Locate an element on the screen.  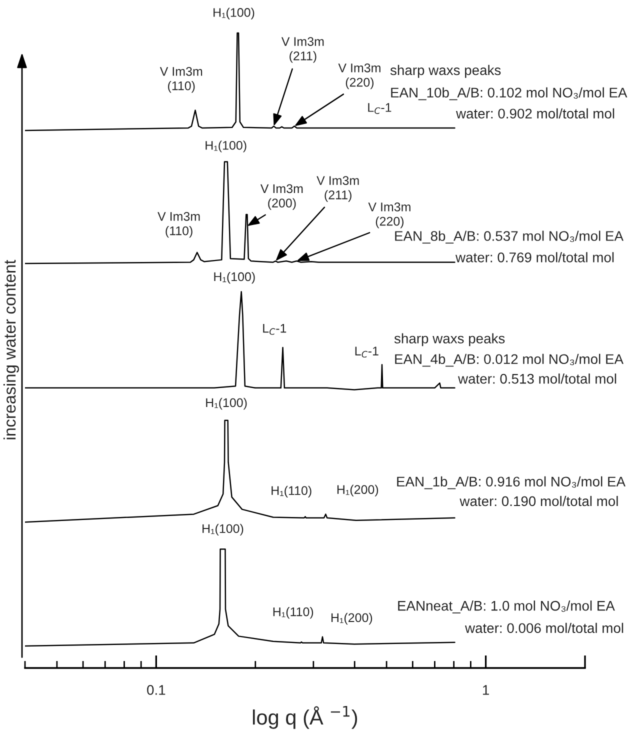
annotation: V Im3m (200) is located at coordinates (281, 197).